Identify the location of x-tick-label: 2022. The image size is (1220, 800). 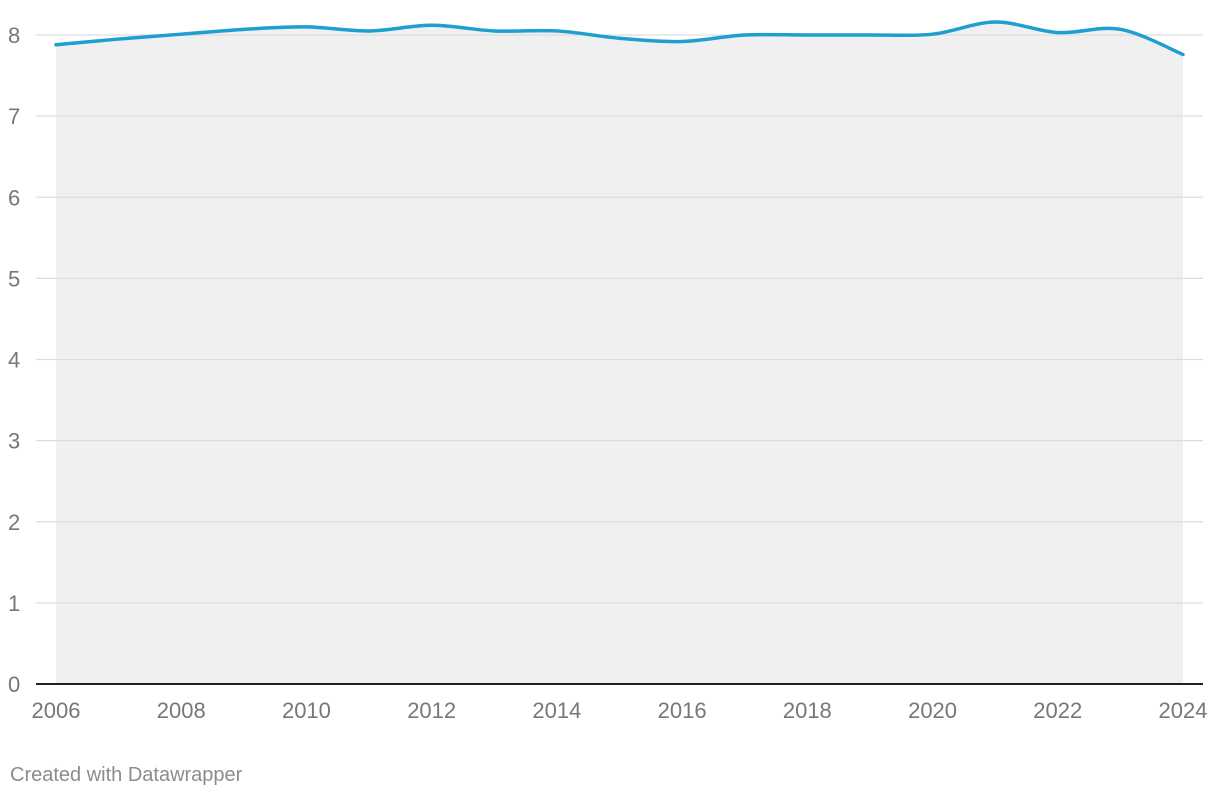
(1057, 710).